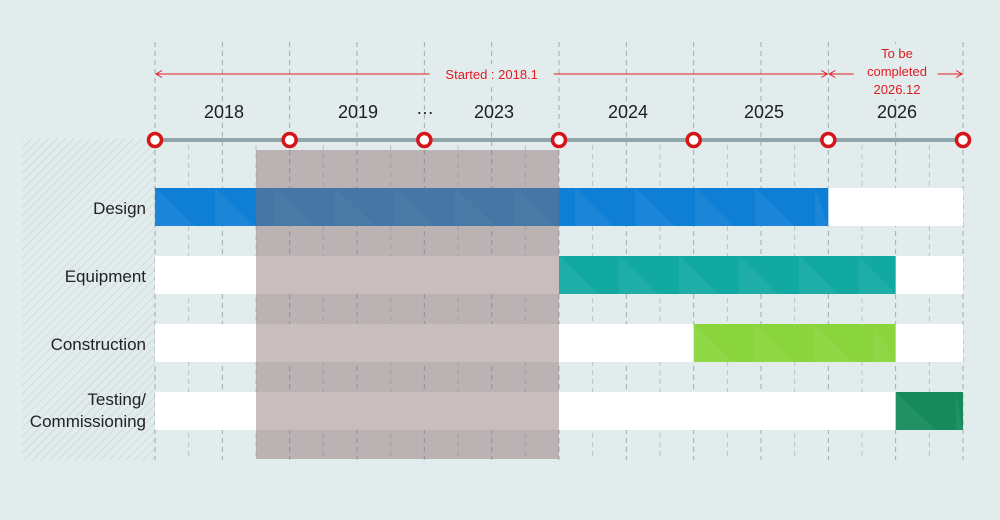 This screenshot has height=520, width=1000. What do you see at coordinates (628, 112) in the screenshot?
I see `year-label-2024: 2024` at bounding box center [628, 112].